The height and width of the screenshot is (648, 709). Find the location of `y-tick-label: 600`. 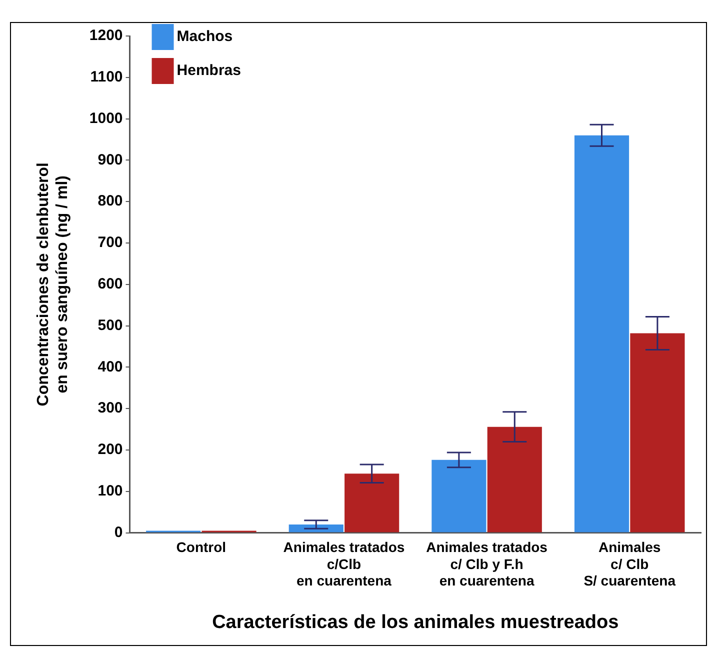

y-tick-label: 600 is located at coordinates (110, 284).